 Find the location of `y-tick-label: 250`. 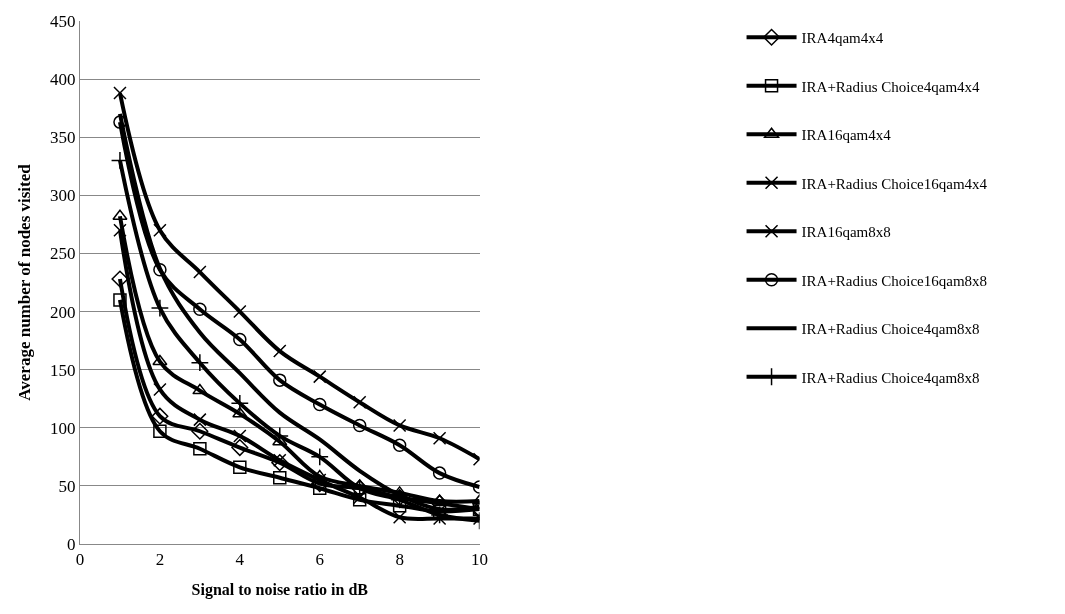

y-tick-label: 250 is located at coordinates (63, 254).